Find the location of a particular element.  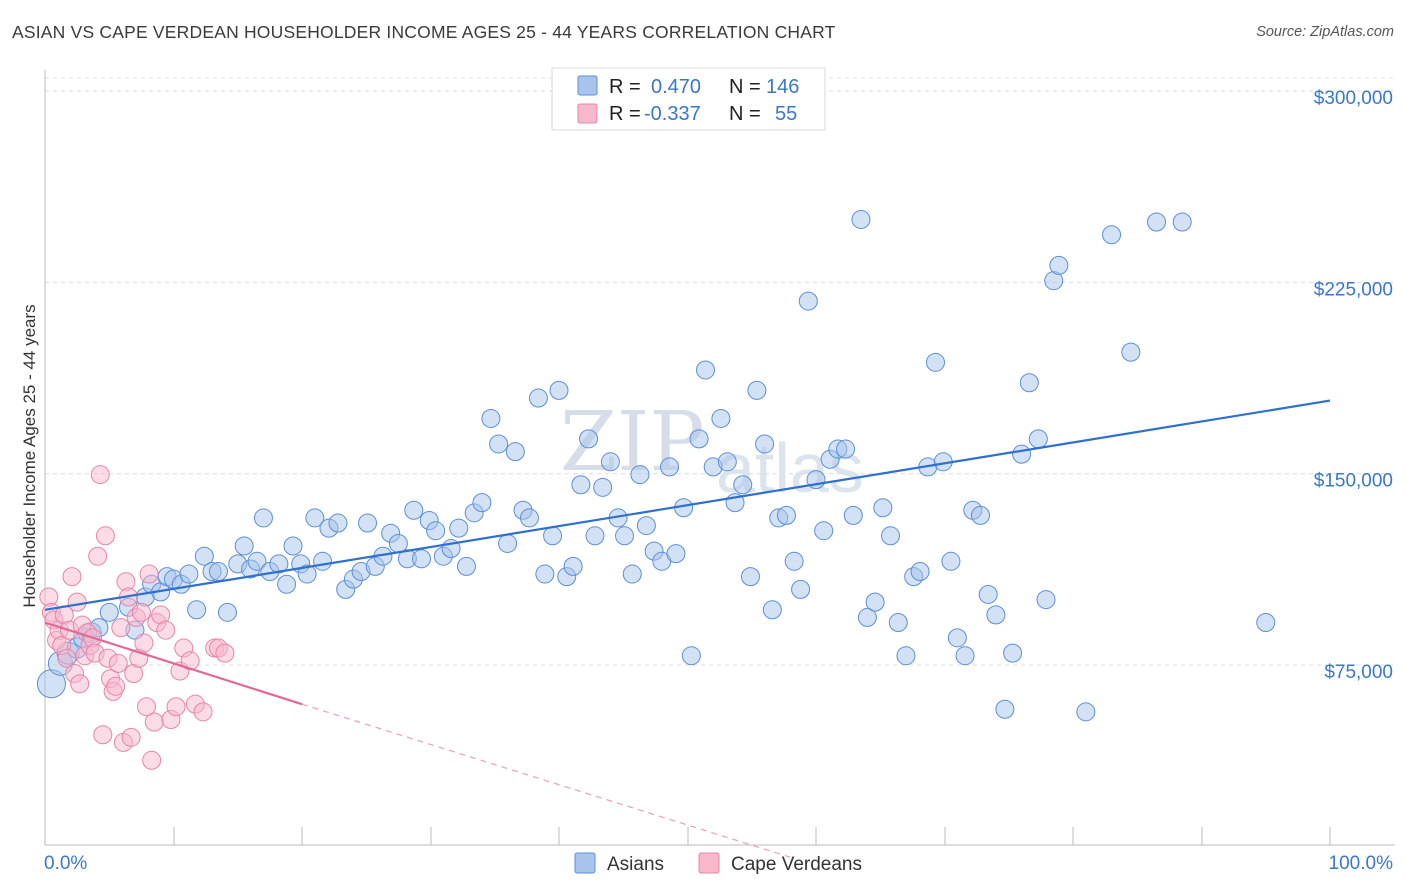

bottom-legend: Asians Cape Verdeans is located at coordinates (718, 863).